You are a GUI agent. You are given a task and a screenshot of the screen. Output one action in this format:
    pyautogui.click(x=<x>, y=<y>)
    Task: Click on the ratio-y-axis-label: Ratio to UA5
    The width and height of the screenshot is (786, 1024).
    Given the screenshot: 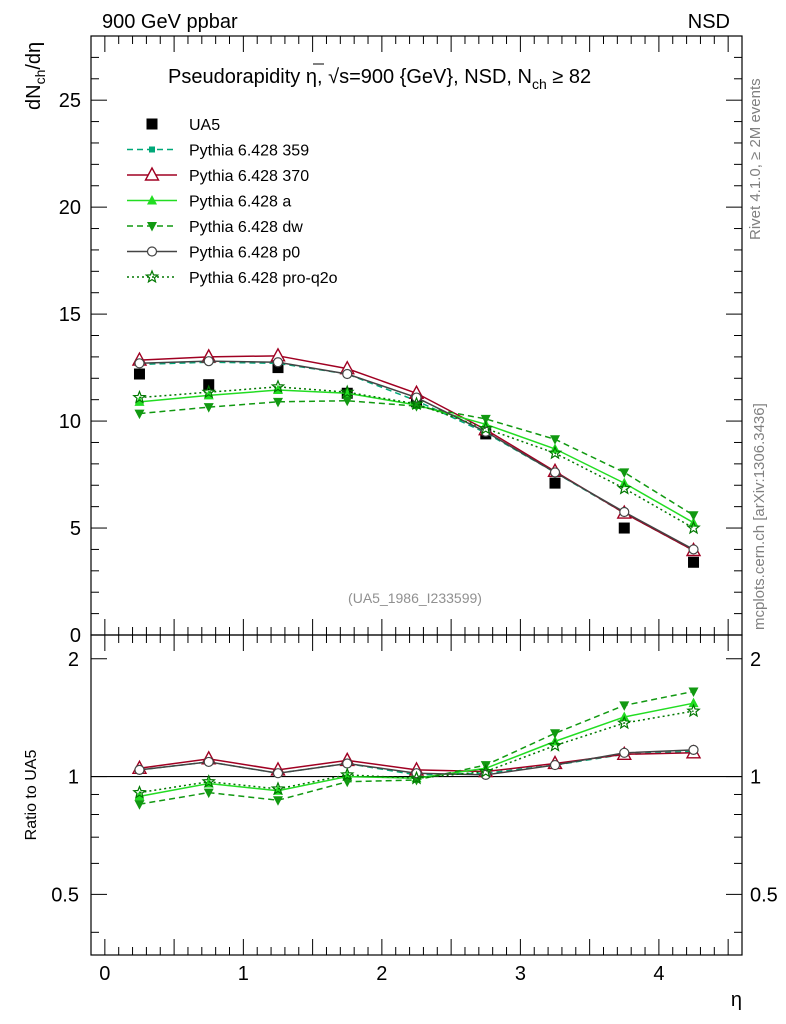 What is the action you would take?
    pyautogui.click(x=31, y=795)
    